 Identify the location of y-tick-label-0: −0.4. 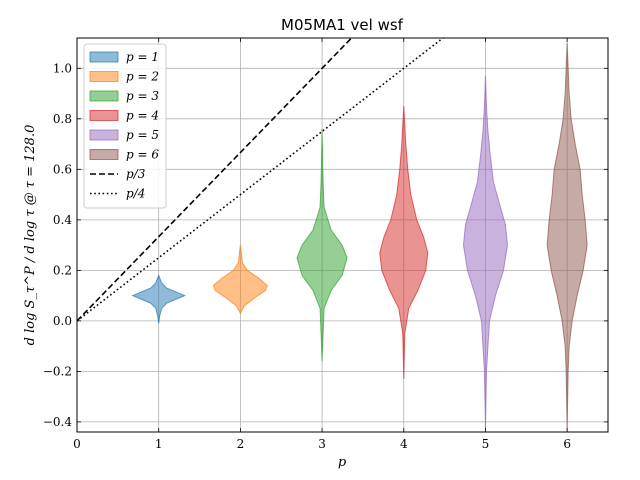
(58, 422).